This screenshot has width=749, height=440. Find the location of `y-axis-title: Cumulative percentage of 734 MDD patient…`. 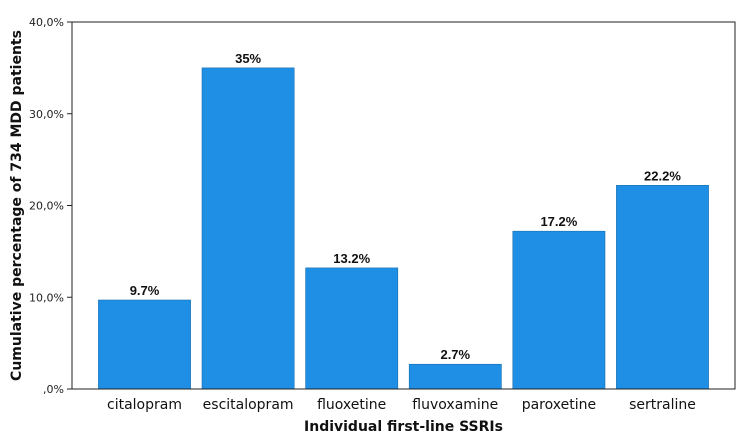

y-axis-title: Cumulative percentage of 734 MDD patient… is located at coordinates (17, 205).